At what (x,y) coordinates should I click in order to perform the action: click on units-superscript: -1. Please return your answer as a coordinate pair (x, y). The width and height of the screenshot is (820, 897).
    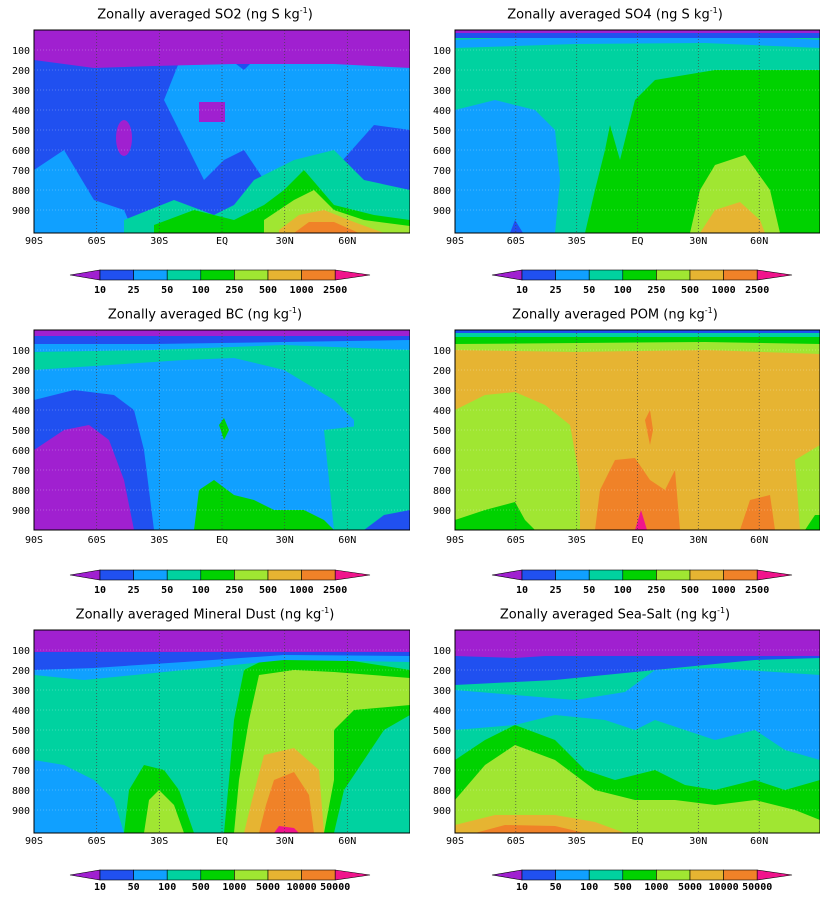
    Looking at the image, I should click on (713, 10).